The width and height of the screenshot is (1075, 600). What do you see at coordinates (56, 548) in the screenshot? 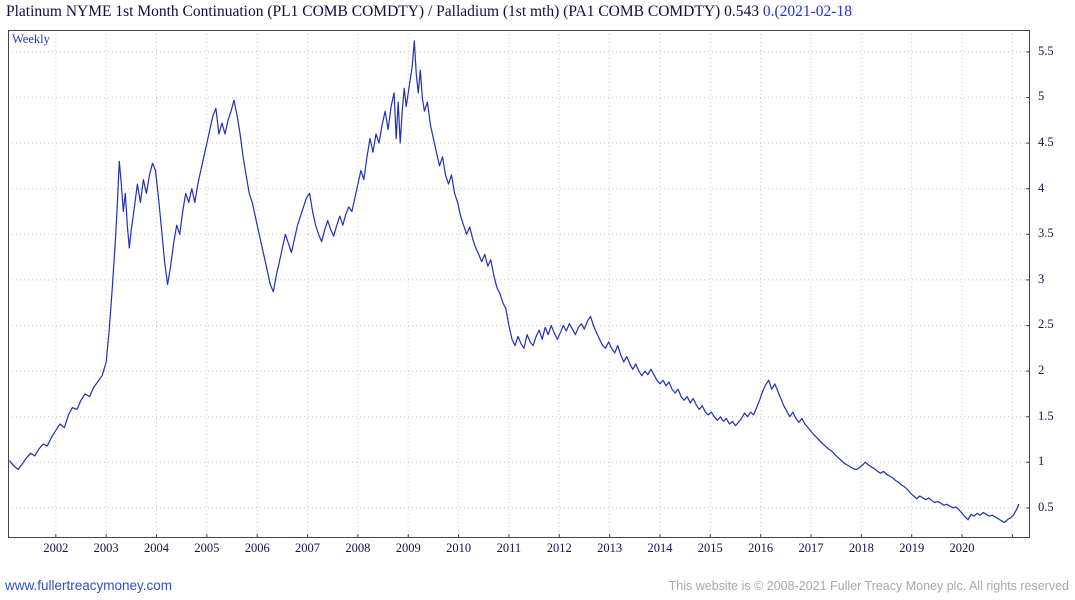
I see `x-tick-label: 2002` at bounding box center [56, 548].